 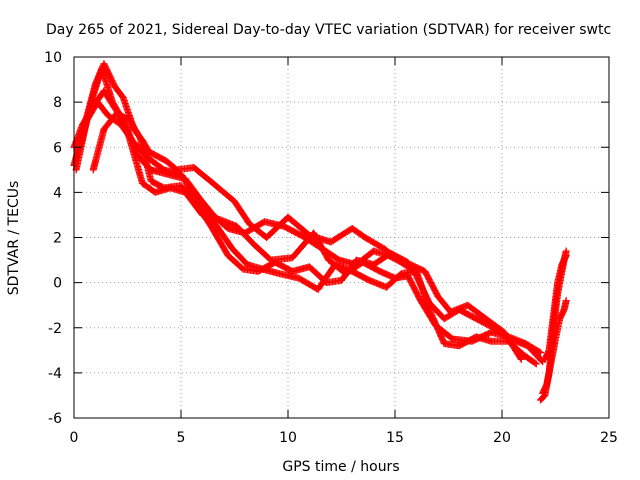 What do you see at coordinates (57, 193) in the screenshot?
I see `y-tick-label: 4` at bounding box center [57, 193].